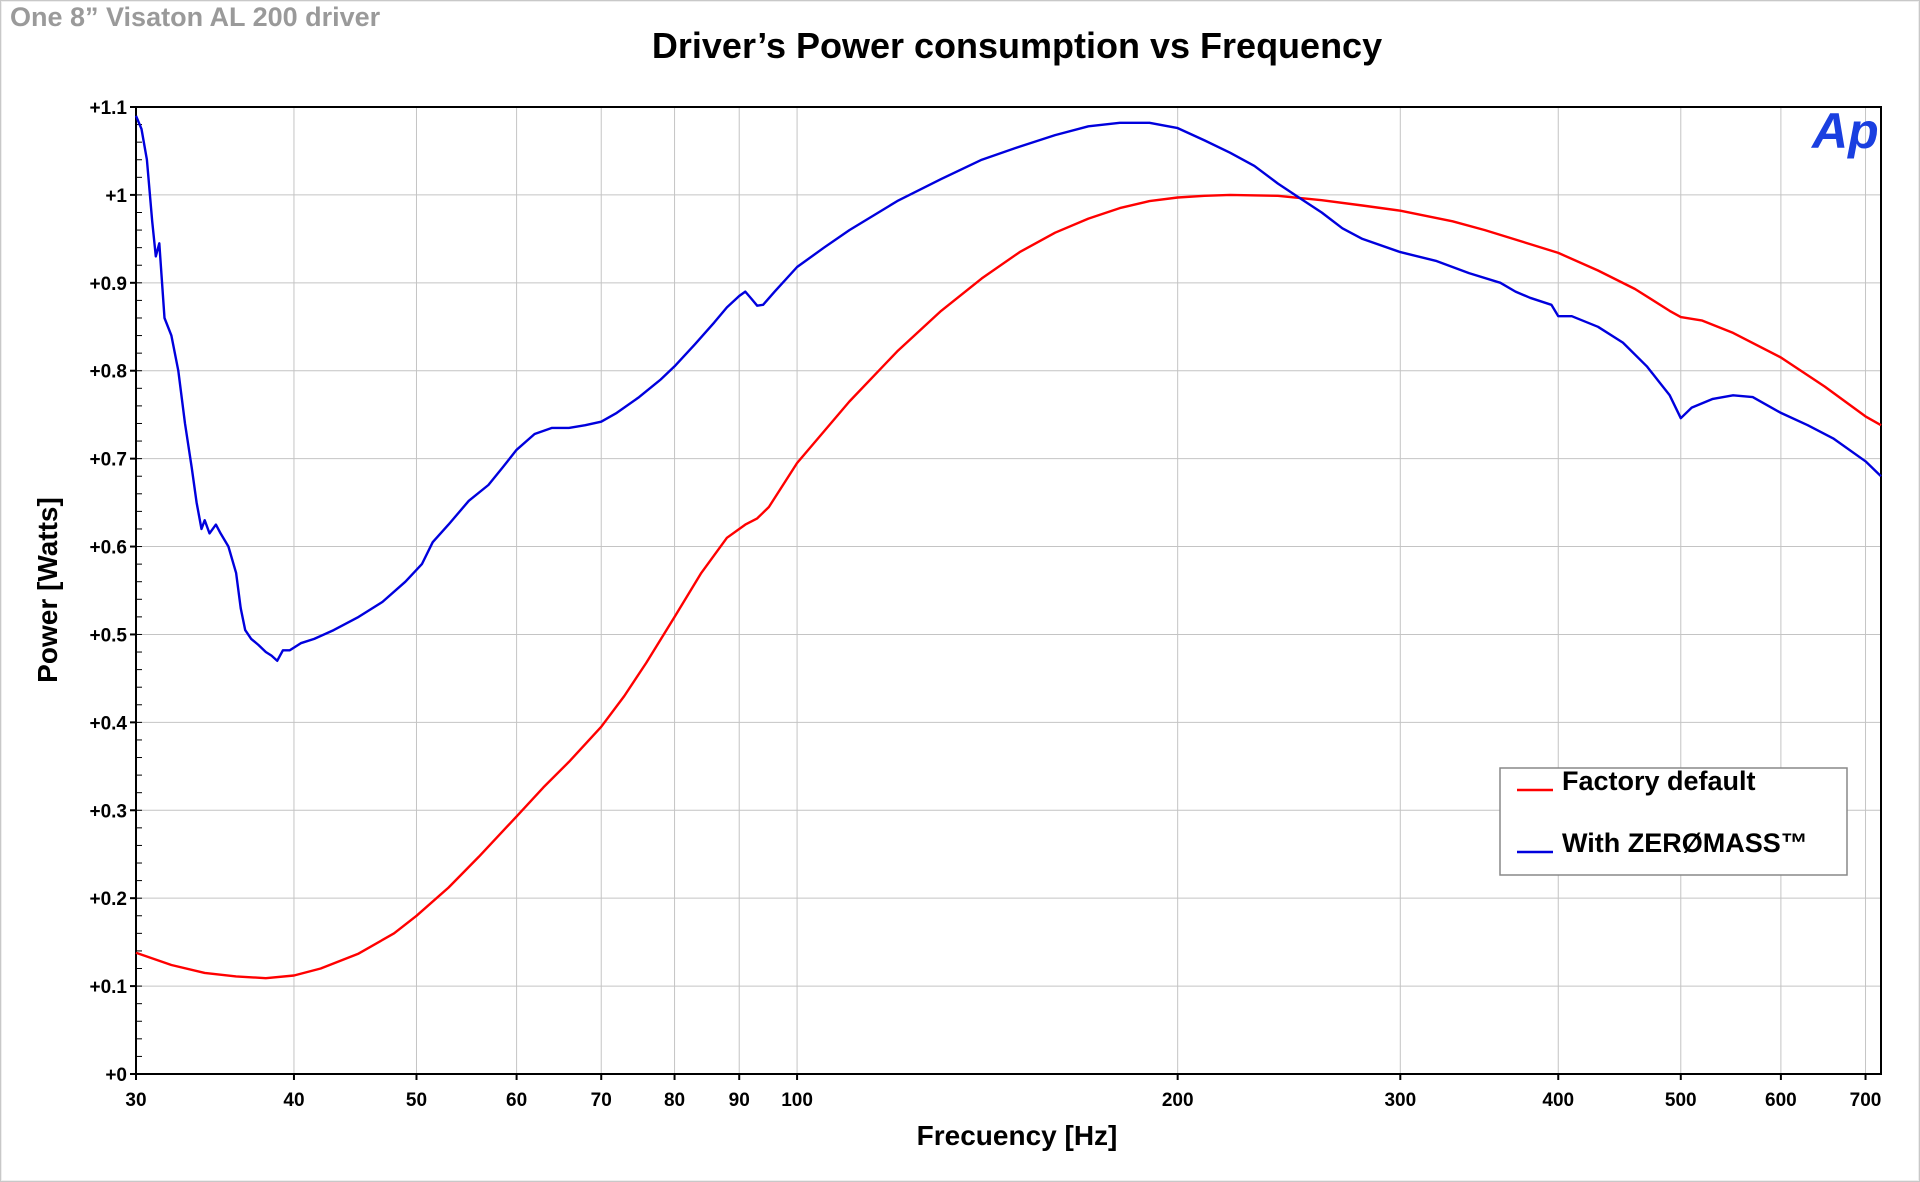 The image size is (1920, 1182). I want to click on y-tick-label: +0.7, so click(108, 460).